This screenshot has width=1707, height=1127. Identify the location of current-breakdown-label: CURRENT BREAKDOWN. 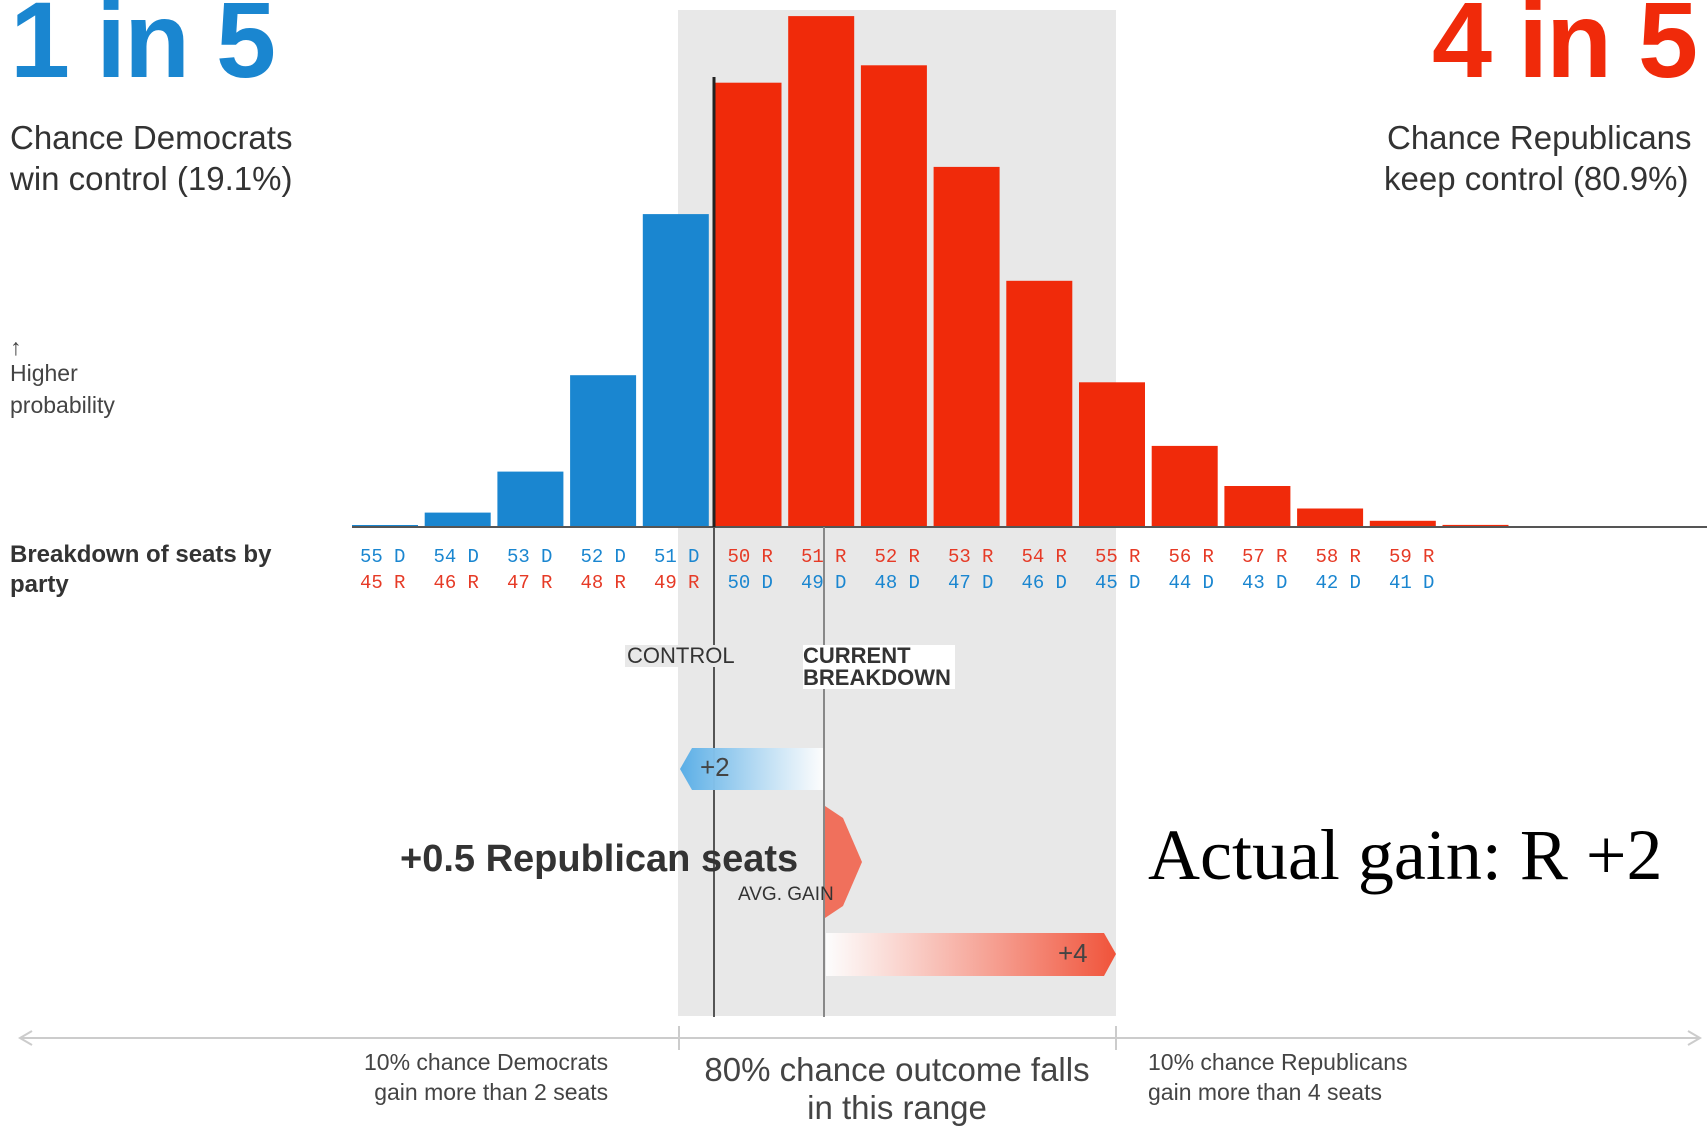
(879, 667).